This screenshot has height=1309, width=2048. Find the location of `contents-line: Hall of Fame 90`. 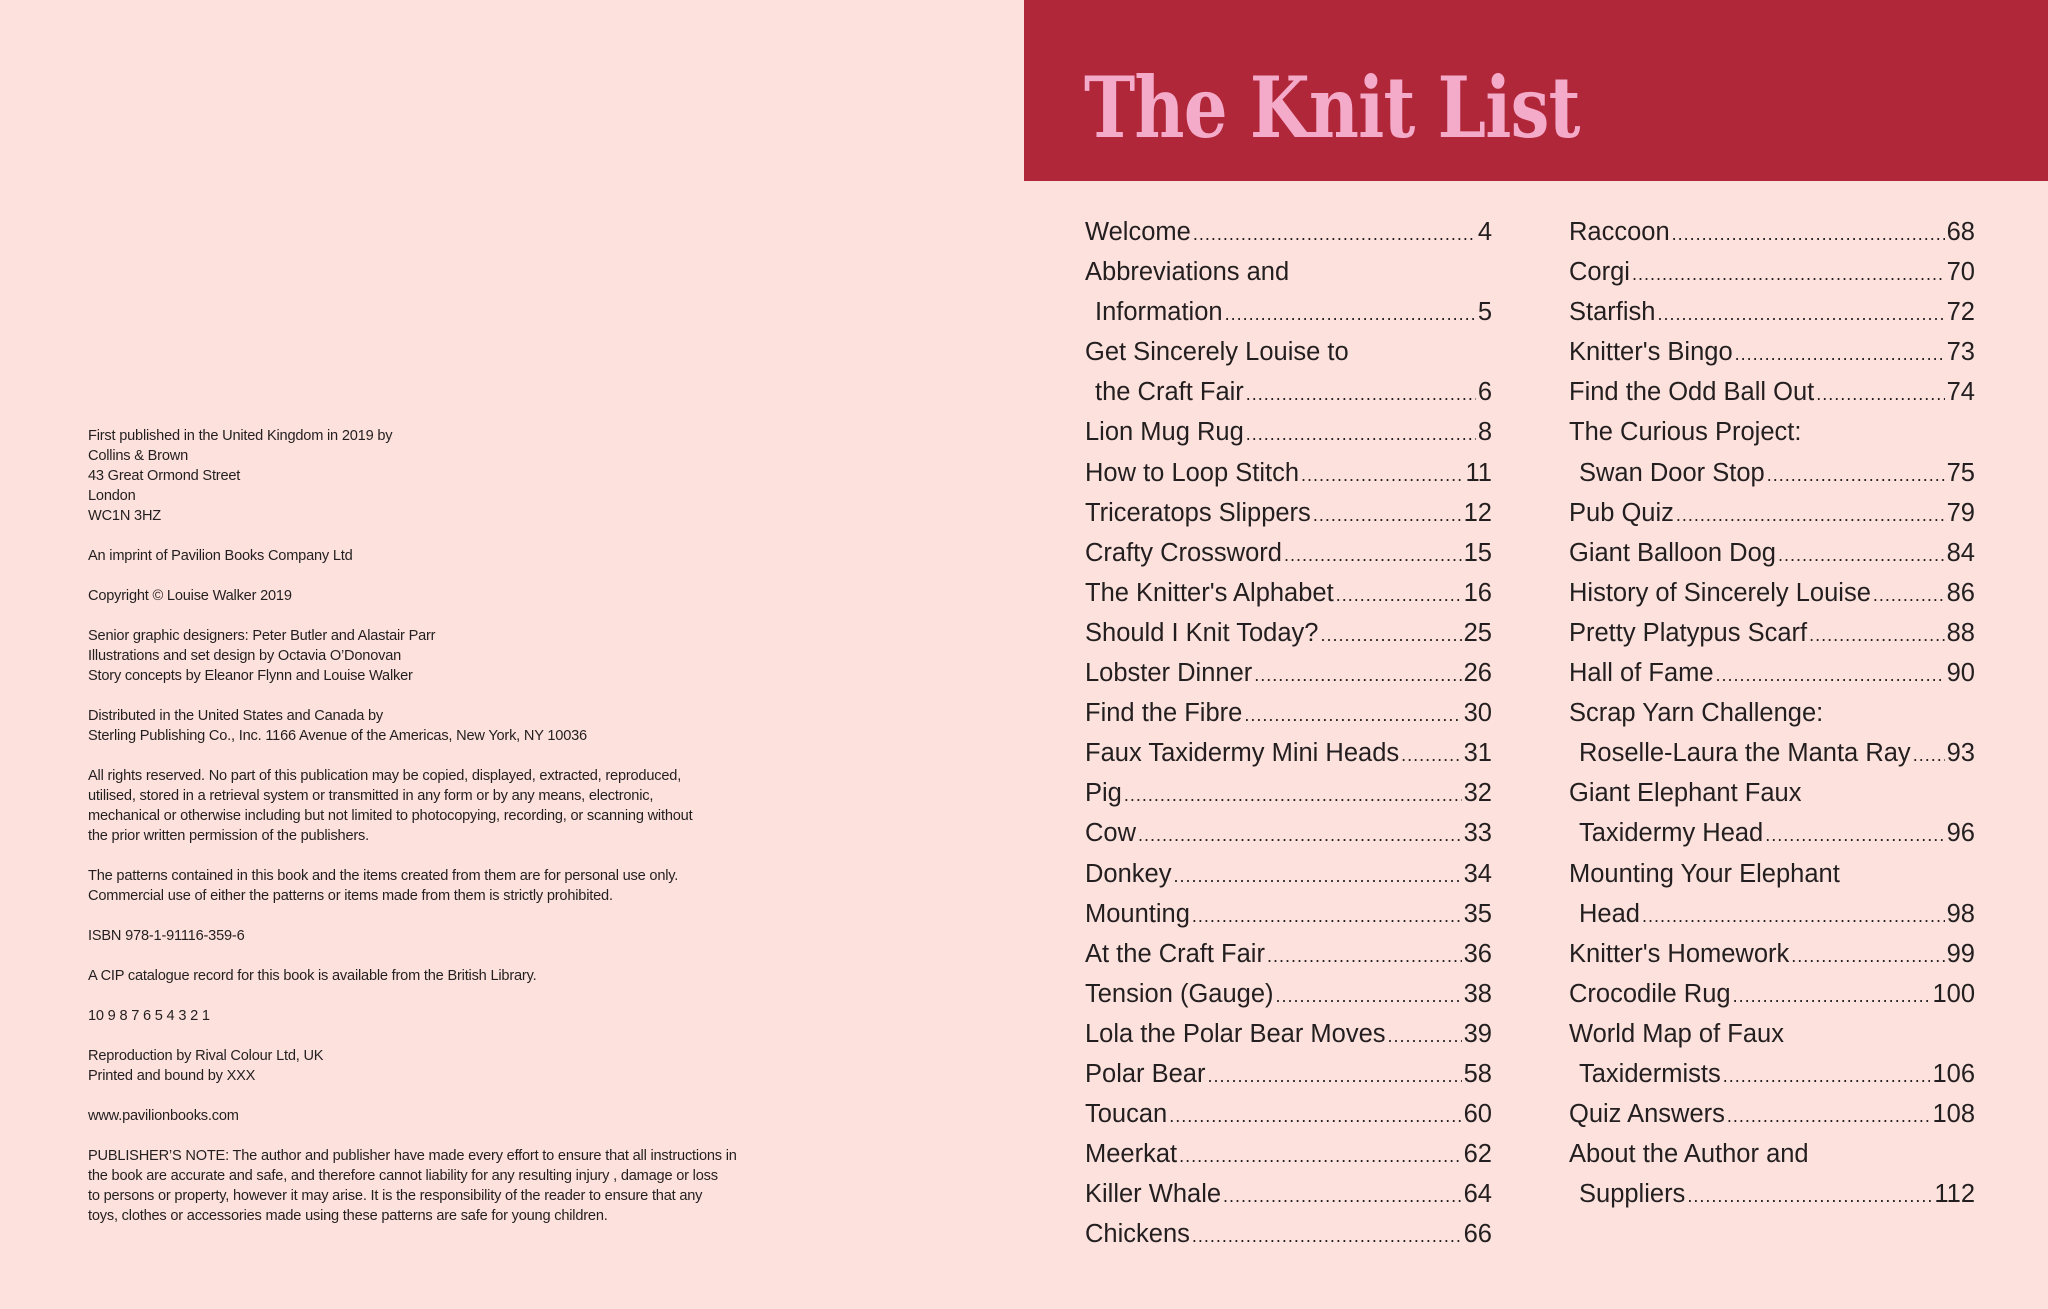

contents-line: Hall of Fame 90 is located at coordinates (1772, 673).